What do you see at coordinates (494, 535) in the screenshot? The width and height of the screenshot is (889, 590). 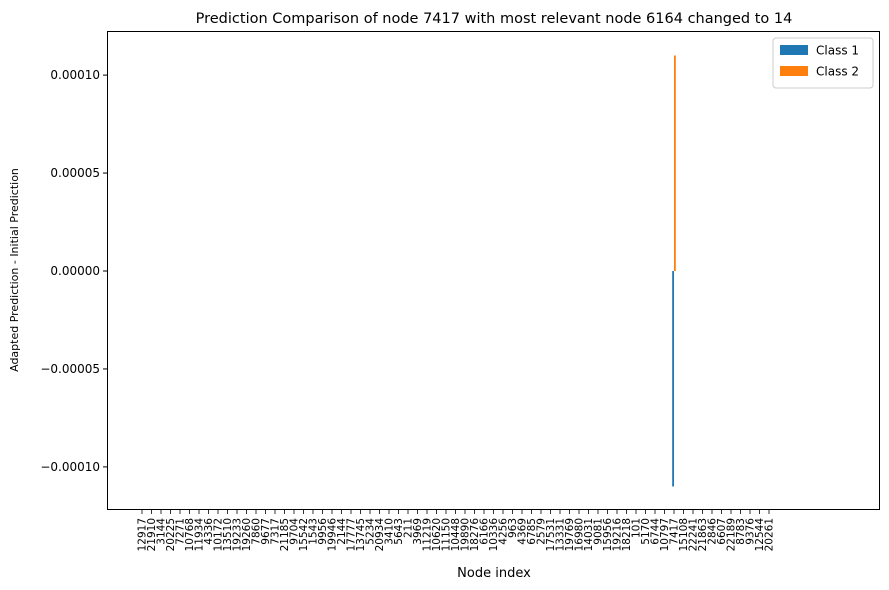 I see `x-tick-label: 10336` at bounding box center [494, 535].